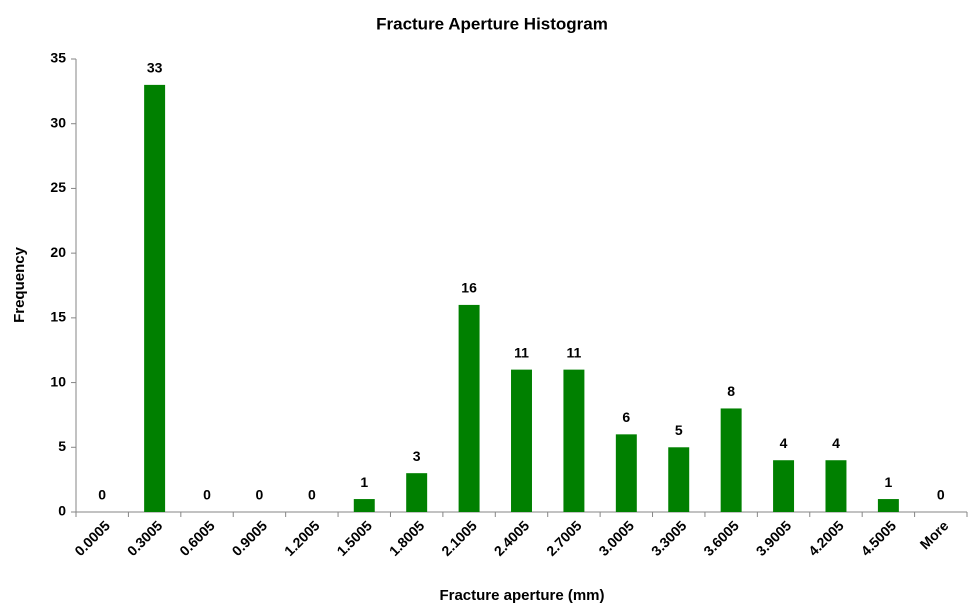  What do you see at coordinates (145, 538) in the screenshot?
I see `x-tick-label: 0.3005` at bounding box center [145, 538].